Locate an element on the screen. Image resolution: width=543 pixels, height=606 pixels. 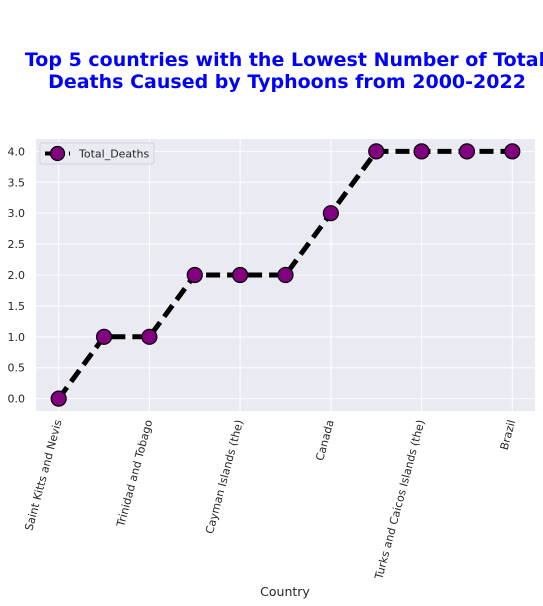
y-tick-label: 3.0 is located at coordinates (17, 213).